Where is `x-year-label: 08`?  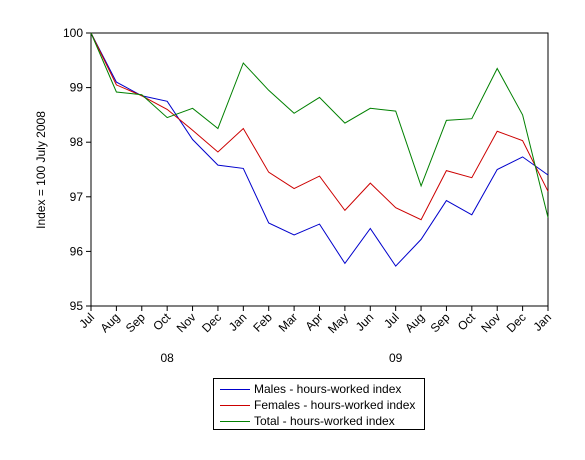
x-year-label: 08 is located at coordinates (167, 358).